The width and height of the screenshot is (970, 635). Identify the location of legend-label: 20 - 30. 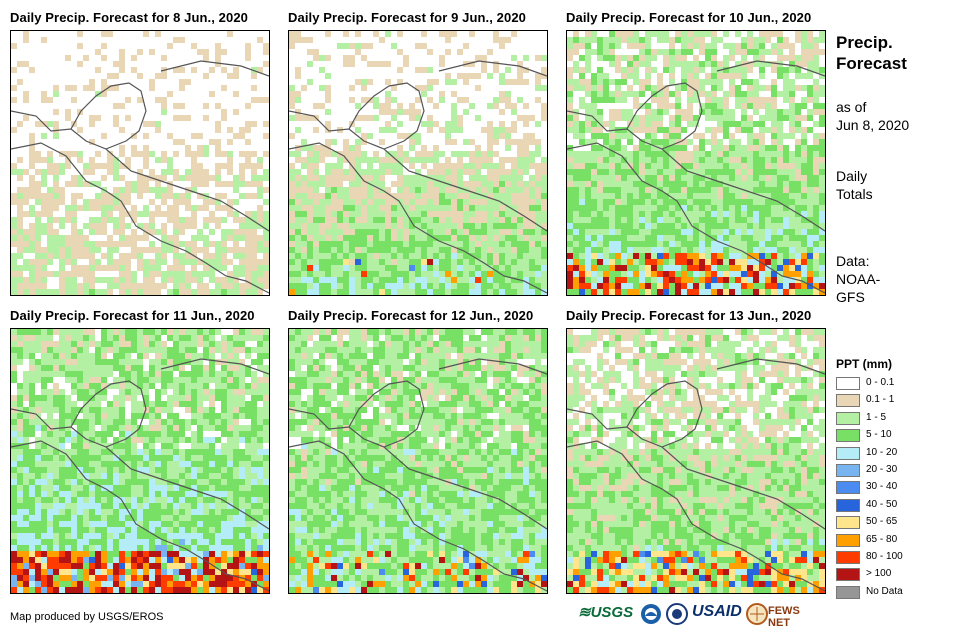
(882, 469).